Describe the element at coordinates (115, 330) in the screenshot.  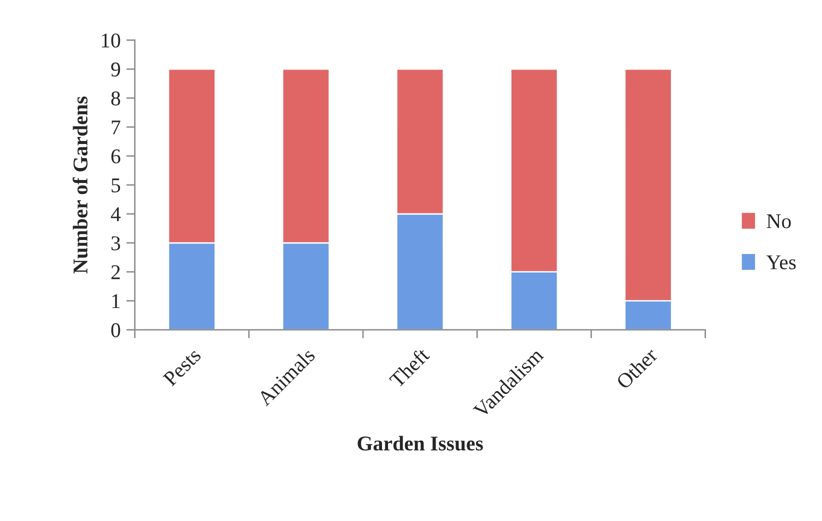
I see `y-tick-label: 0` at that location.